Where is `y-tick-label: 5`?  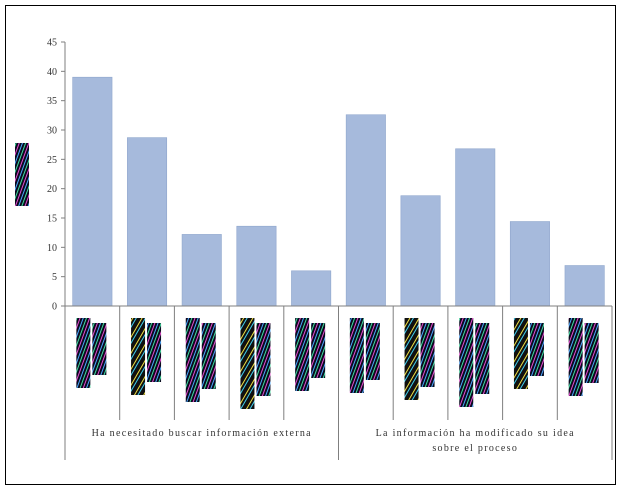
y-tick-label: 5 is located at coordinates (54, 277).